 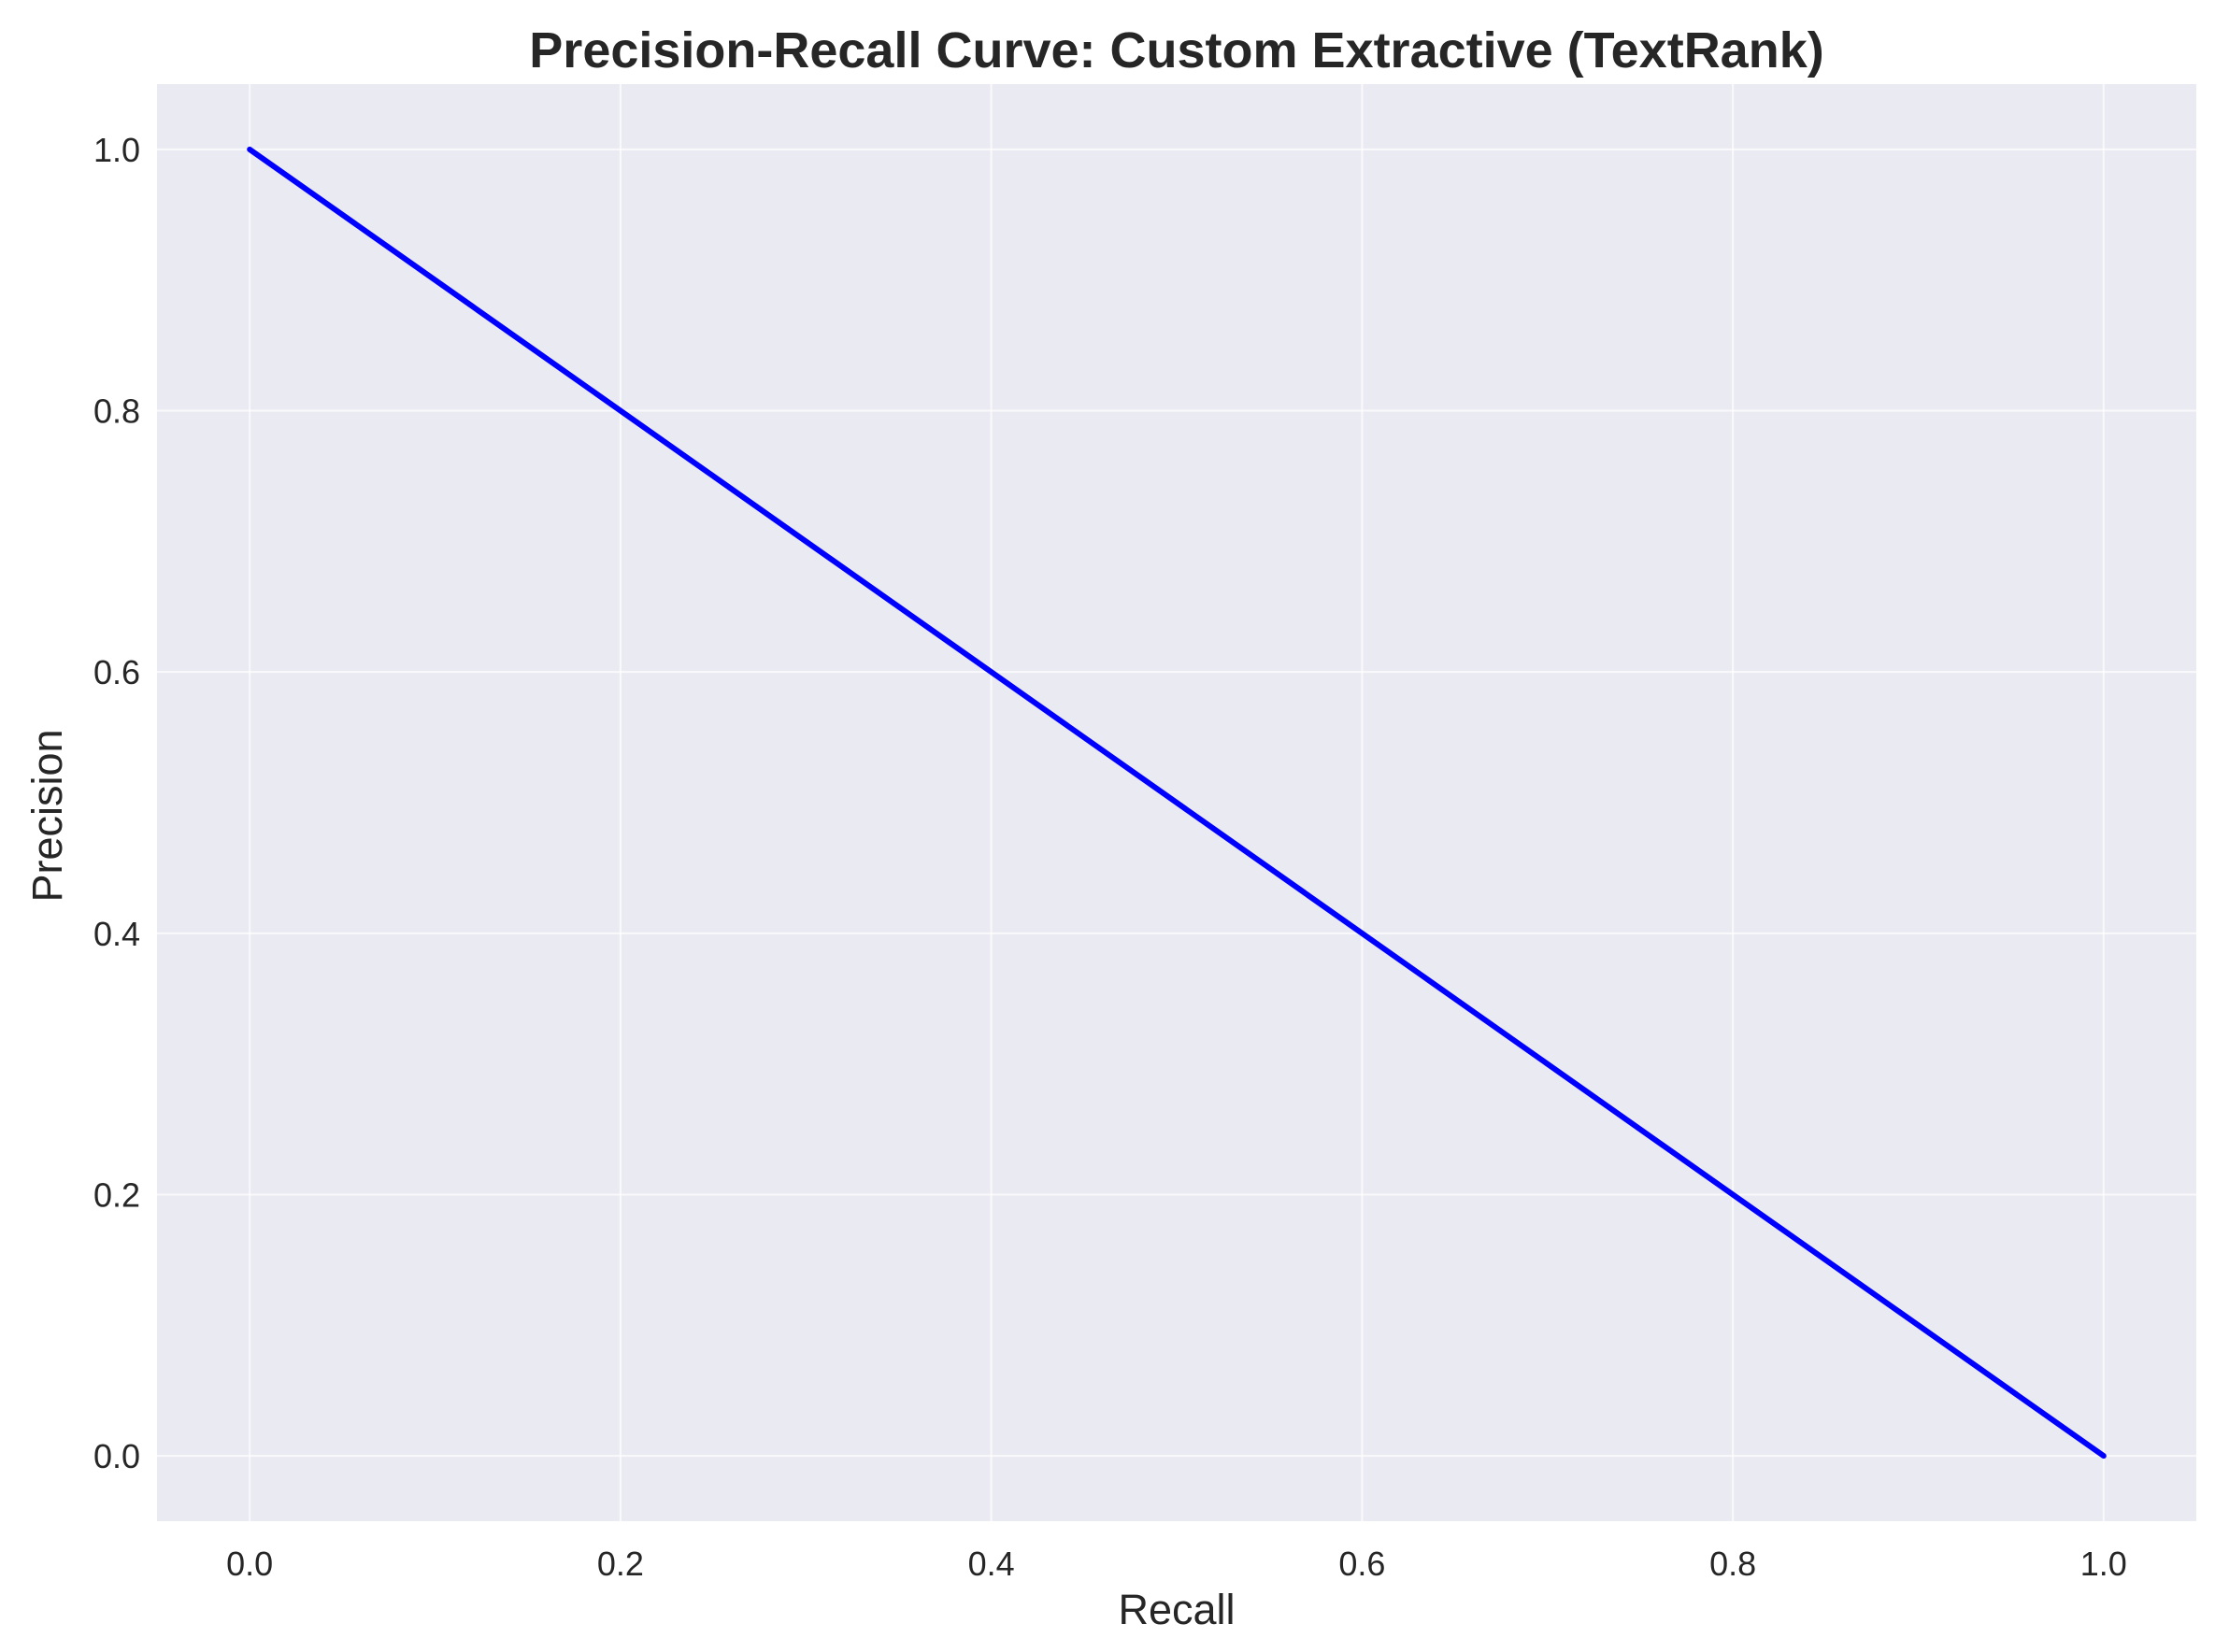 I want to click on y-tick-label-0: 0.0, so click(x=116, y=1456).